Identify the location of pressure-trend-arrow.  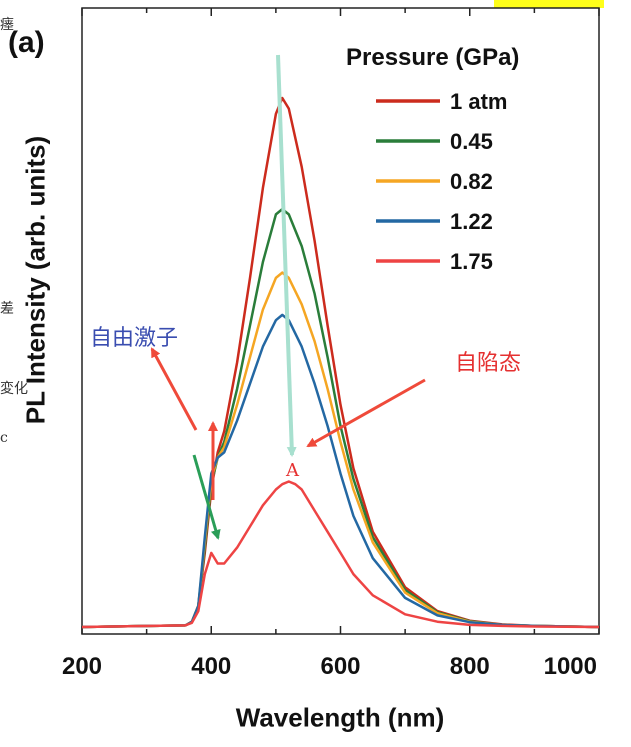
(286, 255).